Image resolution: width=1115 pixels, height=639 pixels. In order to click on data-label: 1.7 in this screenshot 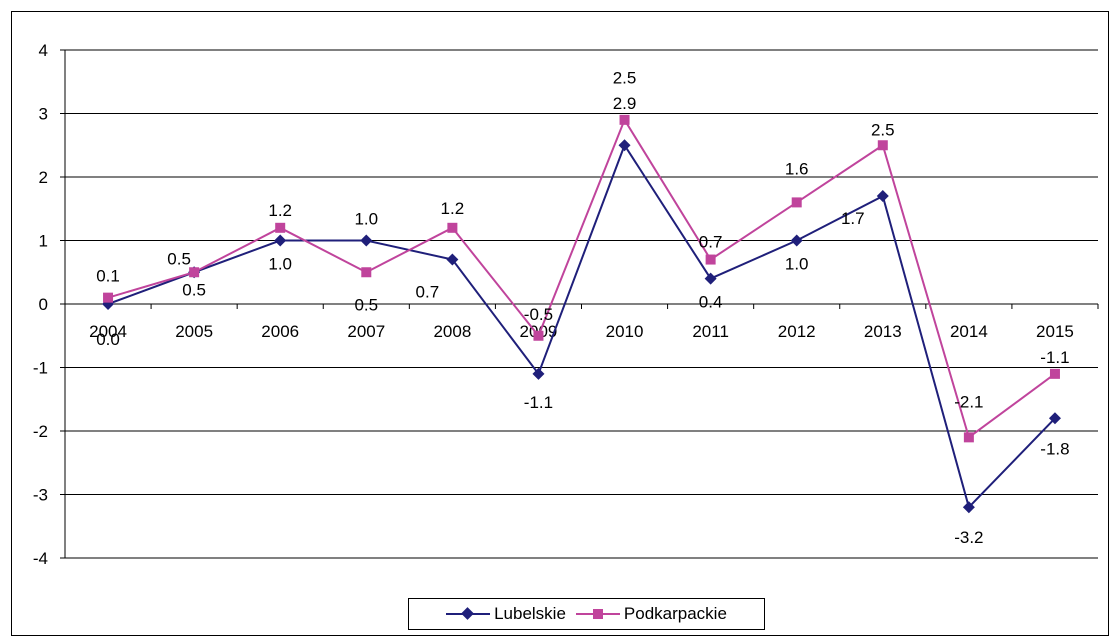, I will do `click(853, 218)`.